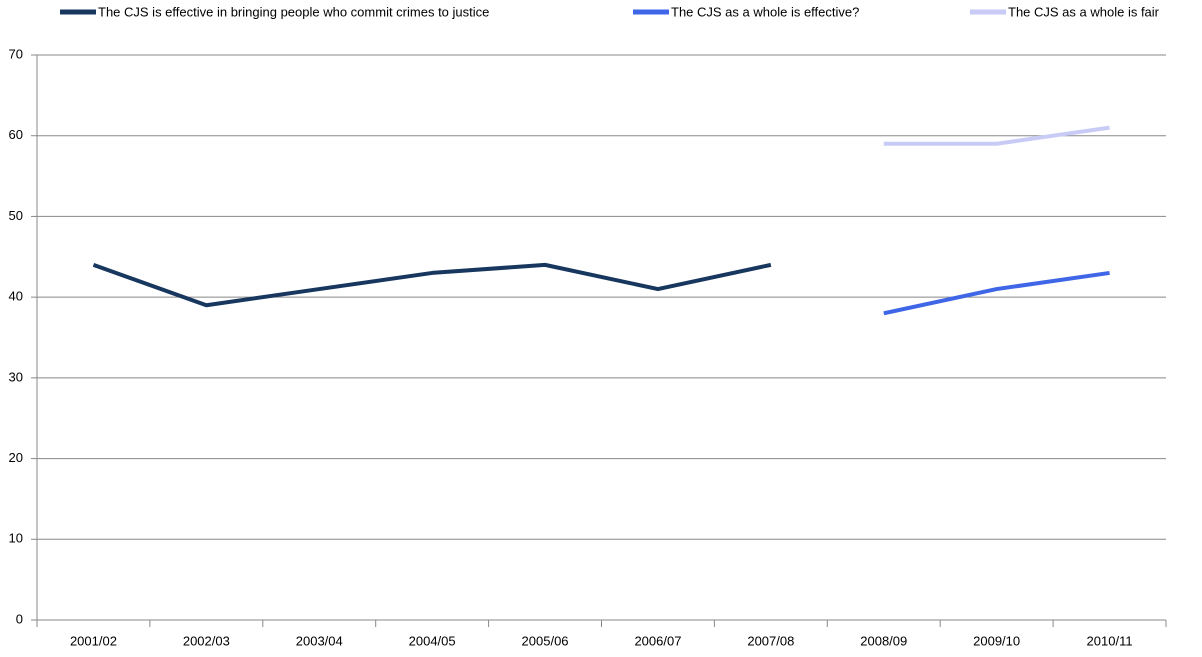 This screenshot has height=657, width=1202. Describe the element at coordinates (19, 618) in the screenshot. I see `y-tick-label: 0` at that location.